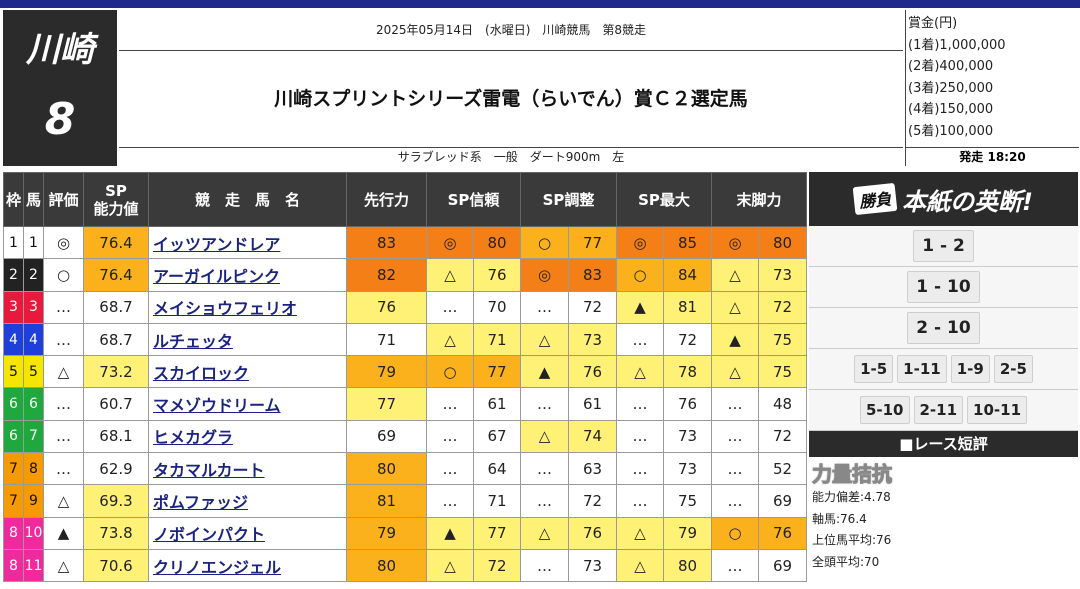  I want to click on eval-mark: ○, so click(63, 275).